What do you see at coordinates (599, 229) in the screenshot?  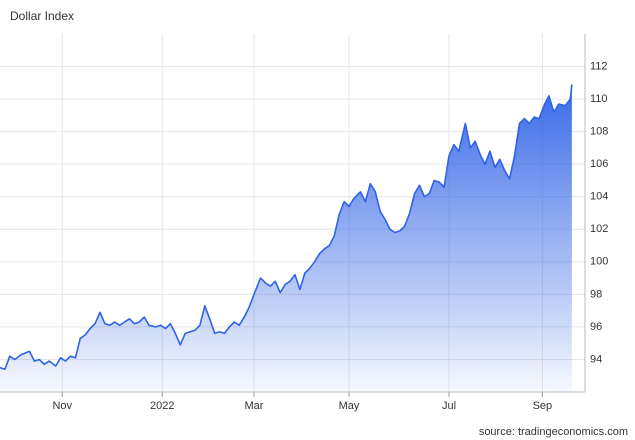 I see `y-tick-label: 102` at bounding box center [599, 229].